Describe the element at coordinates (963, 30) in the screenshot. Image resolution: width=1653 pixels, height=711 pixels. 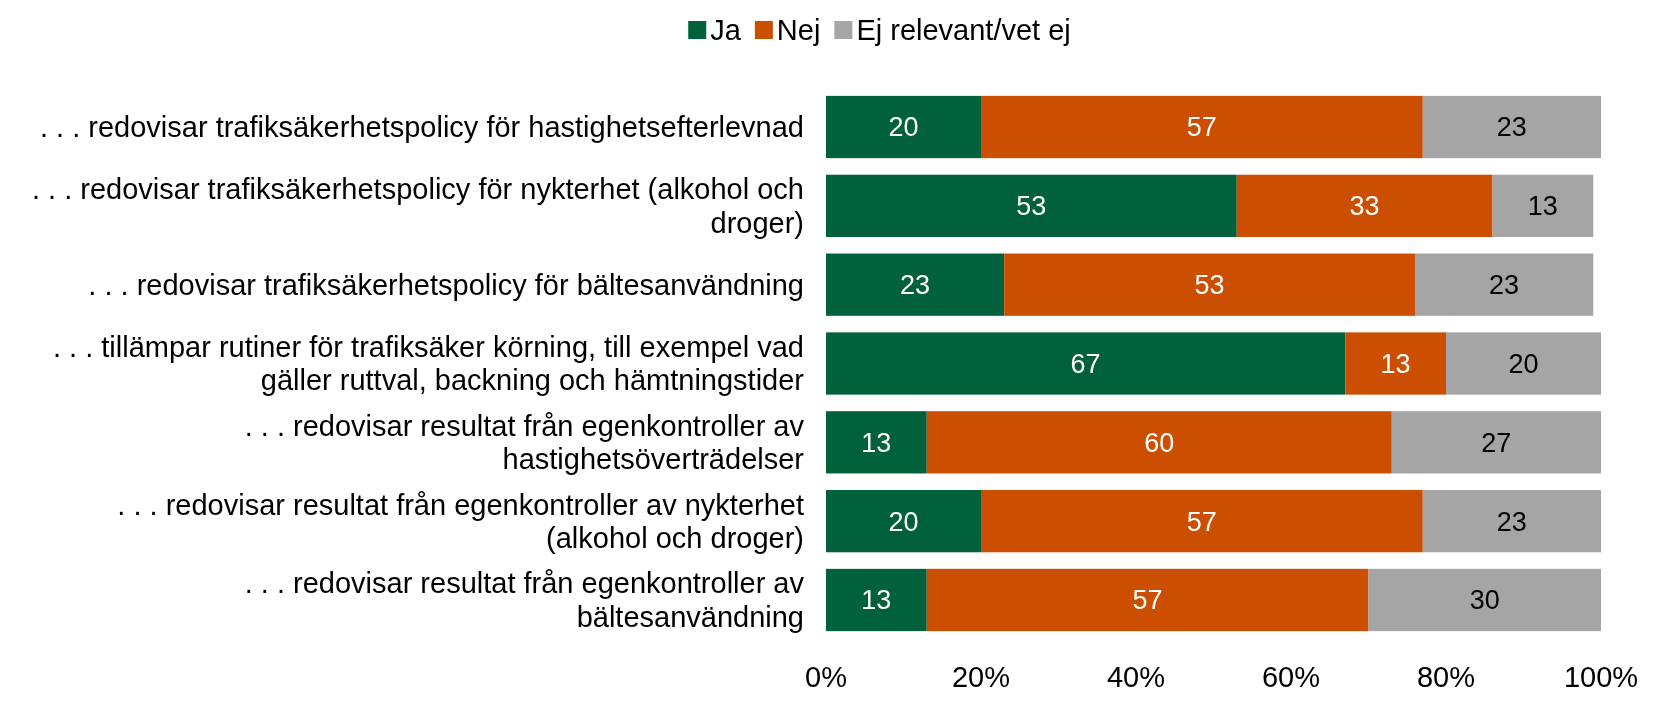
I see `legend-label: Ej relevant/vet ej` at that location.